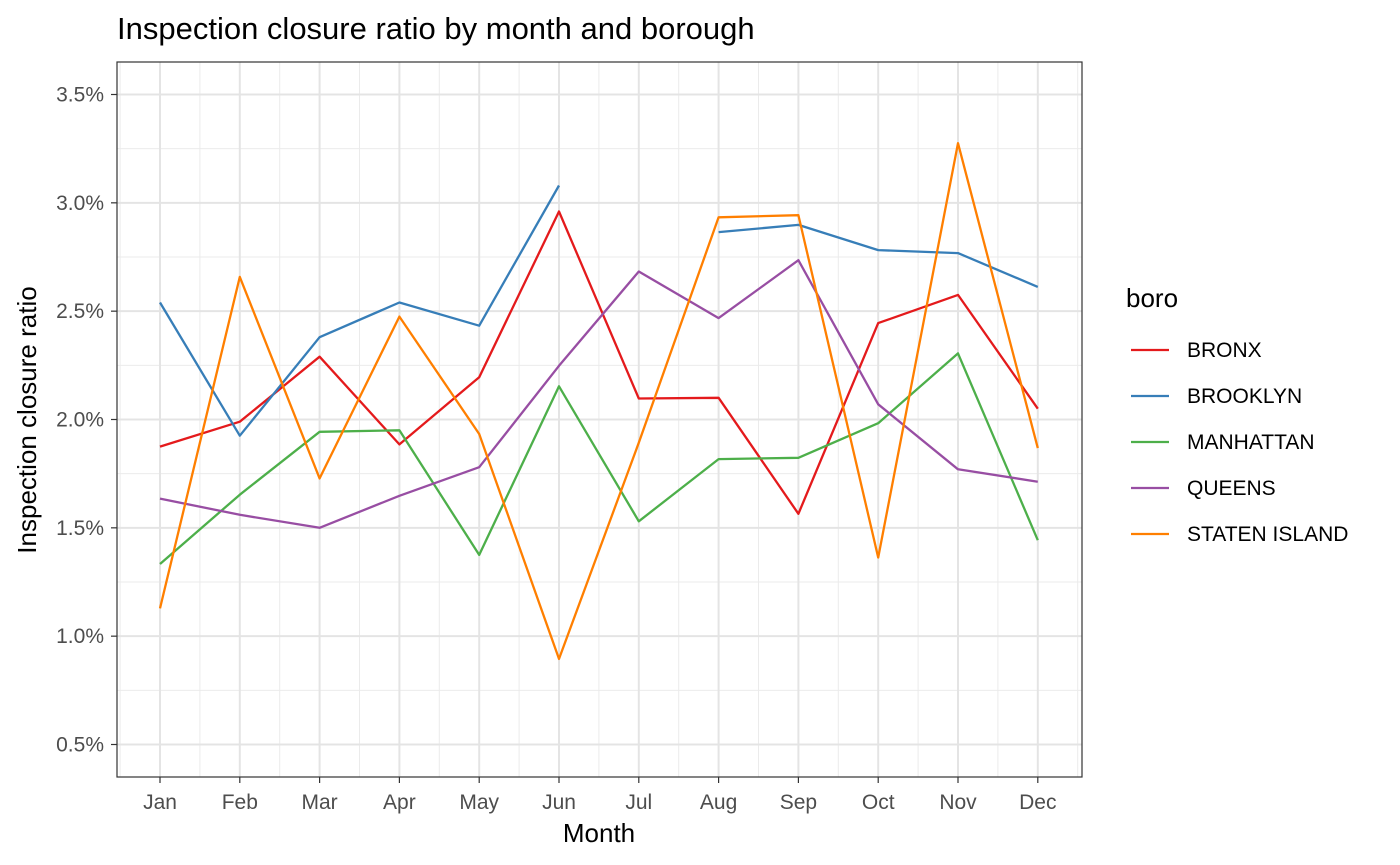 This screenshot has width=1400, height=865. What do you see at coordinates (1251, 442) in the screenshot?
I see `legend-label: MANHATTAN` at bounding box center [1251, 442].